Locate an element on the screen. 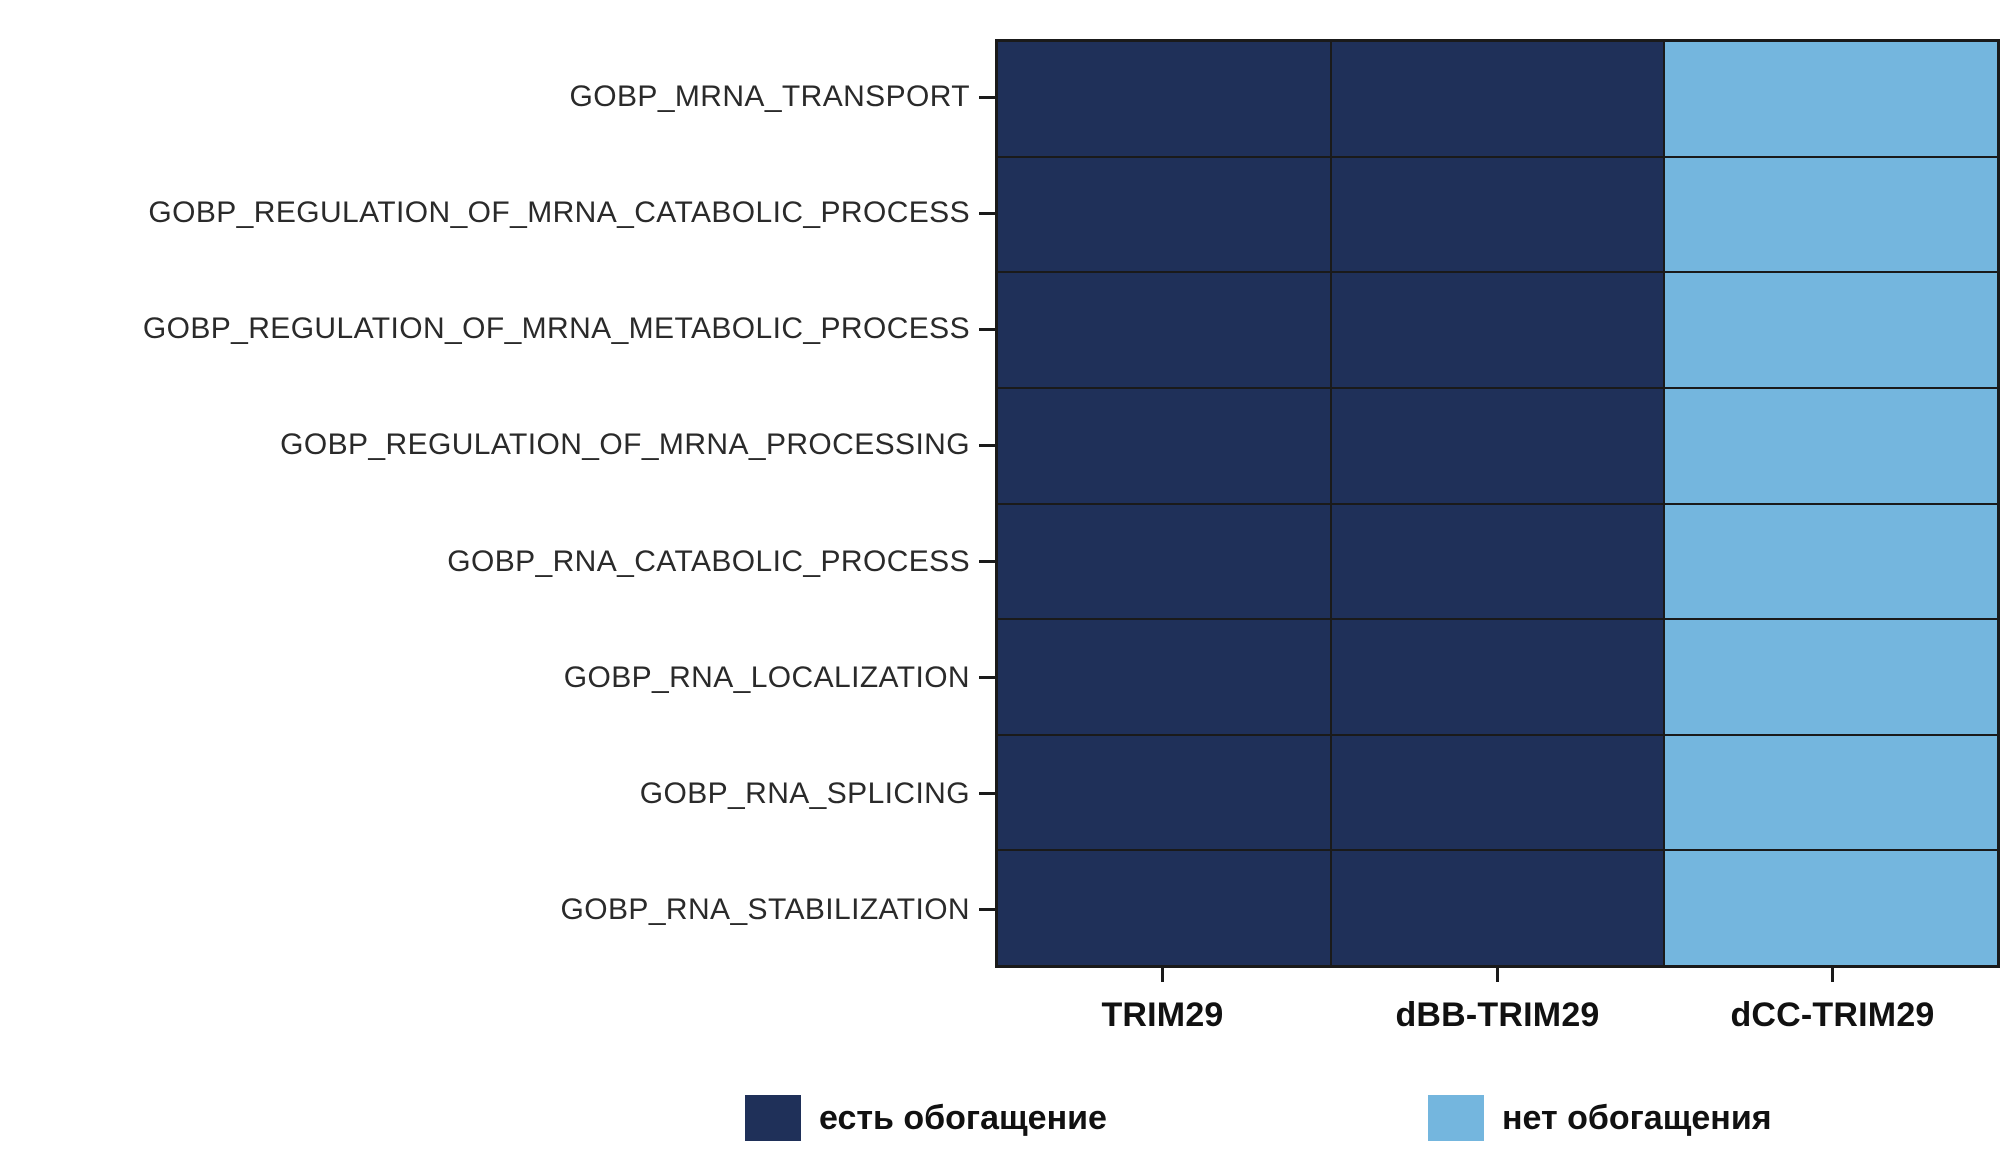 The image size is (2009, 1170). column-label: TRIM29 is located at coordinates (1162, 1015).